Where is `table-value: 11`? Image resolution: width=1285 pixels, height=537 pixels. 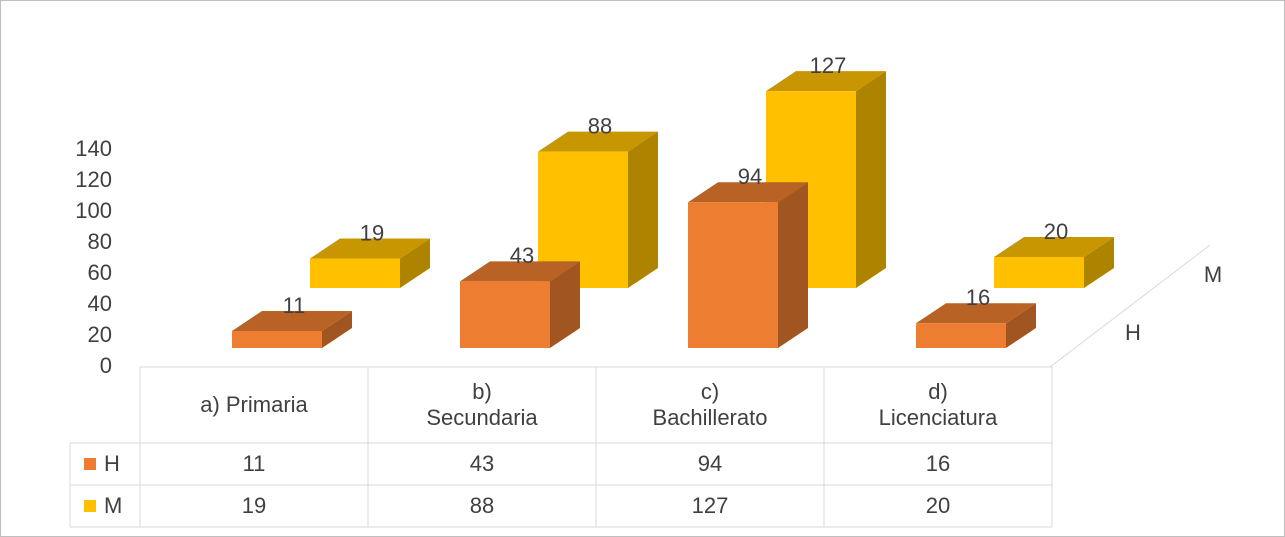 table-value: 11 is located at coordinates (254, 463).